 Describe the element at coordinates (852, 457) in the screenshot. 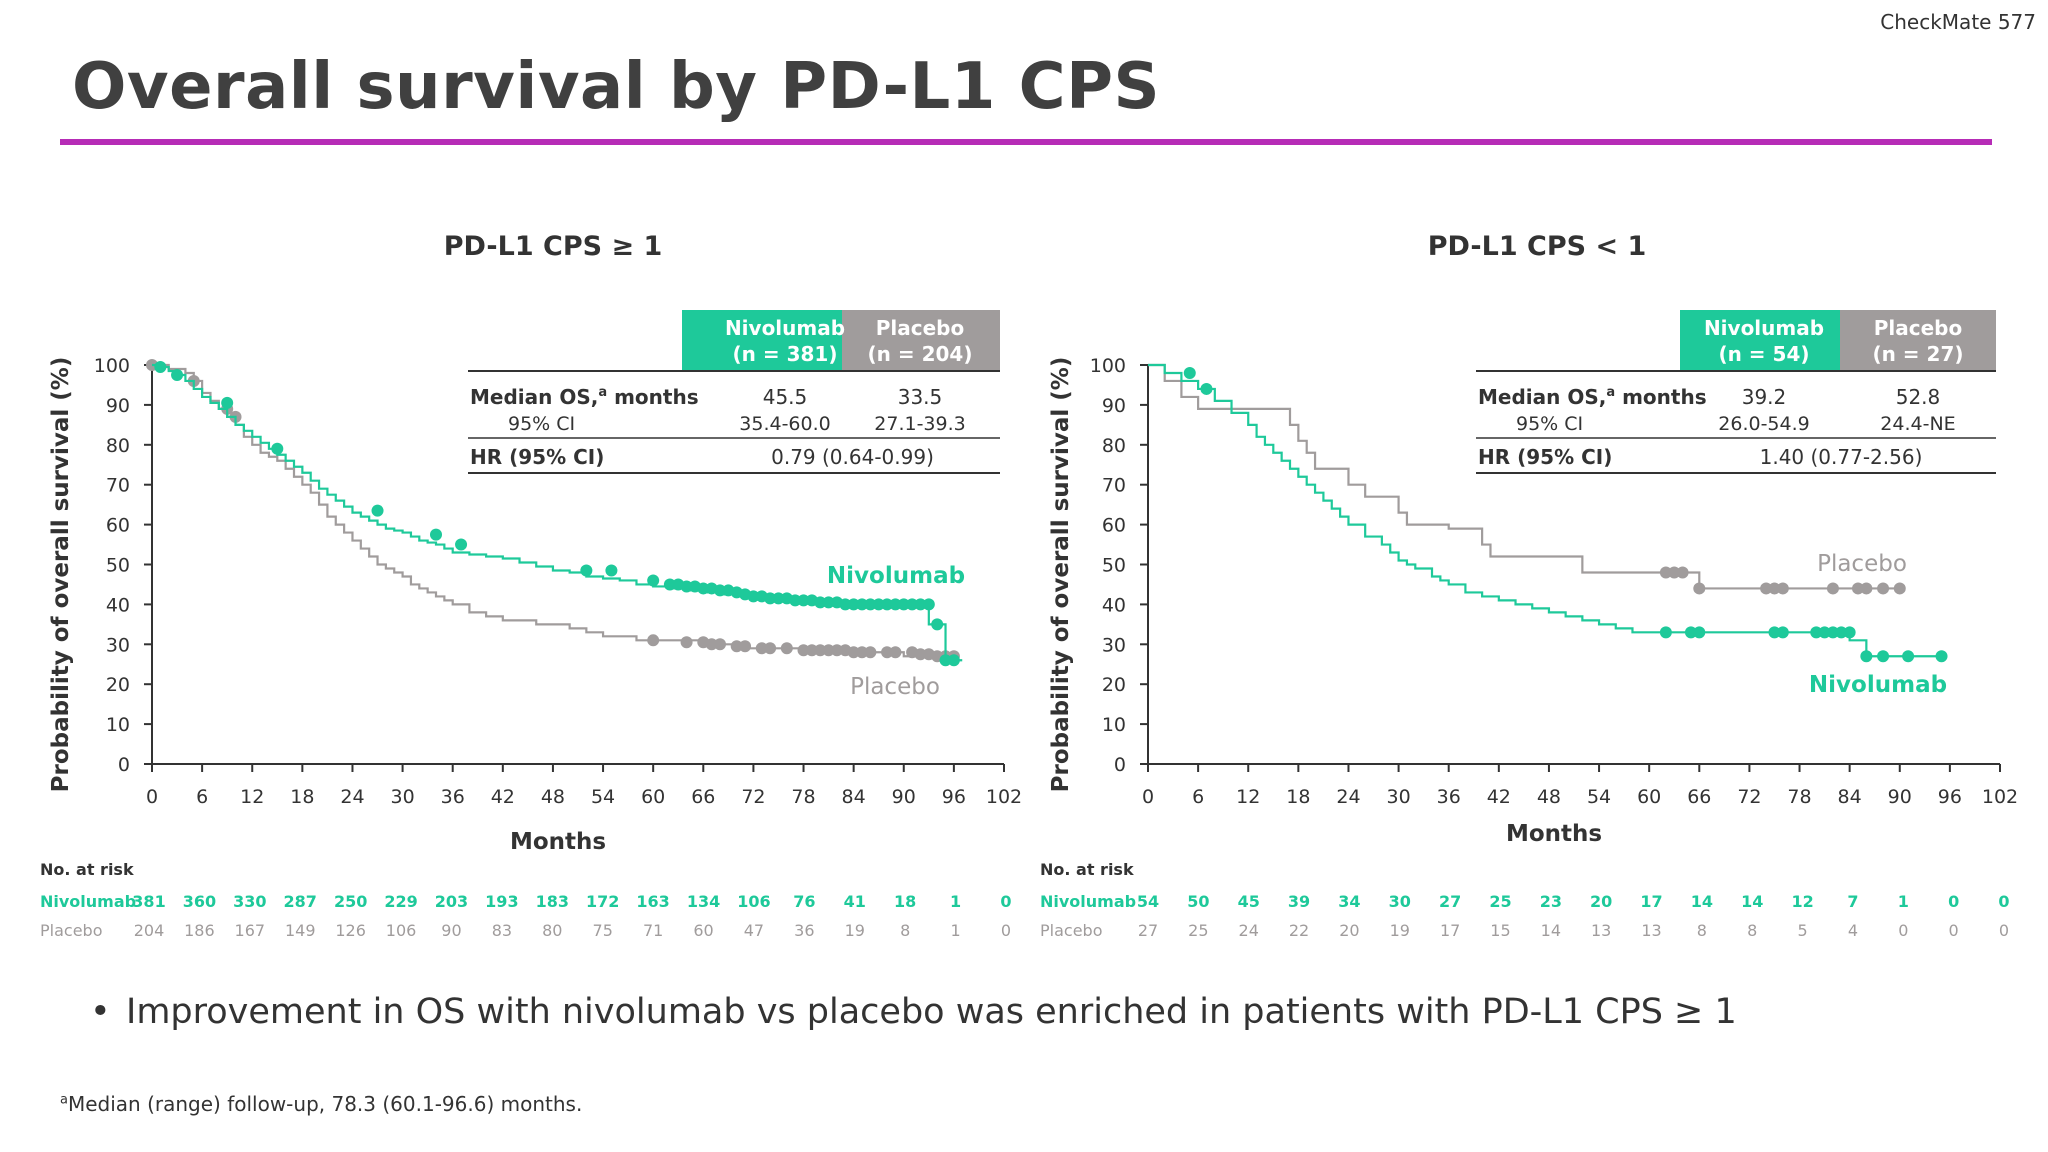

I see `table-hr-value: 0.79 (0.64-0.99)` at that location.